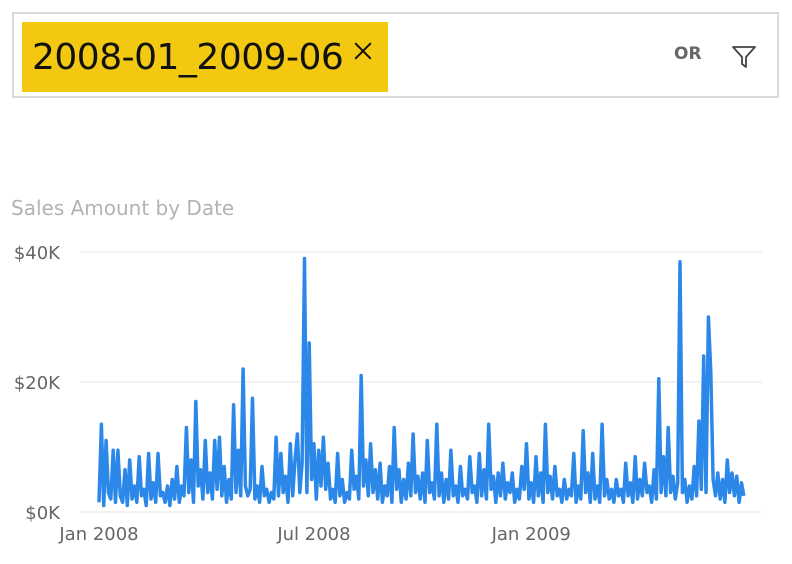 This screenshot has height=564, width=792. I want to click on filter-chip-label: 2008-01_2009-06, so click(188, 57).